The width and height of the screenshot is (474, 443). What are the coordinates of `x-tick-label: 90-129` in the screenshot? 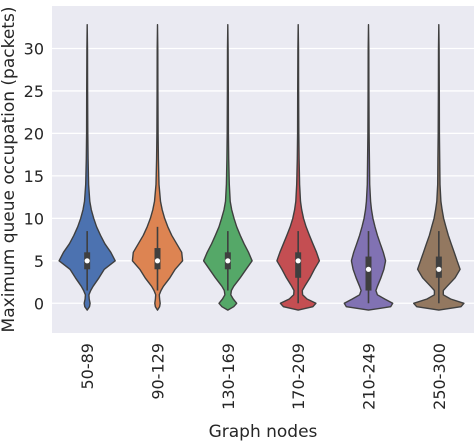 It's located at (158, 371).